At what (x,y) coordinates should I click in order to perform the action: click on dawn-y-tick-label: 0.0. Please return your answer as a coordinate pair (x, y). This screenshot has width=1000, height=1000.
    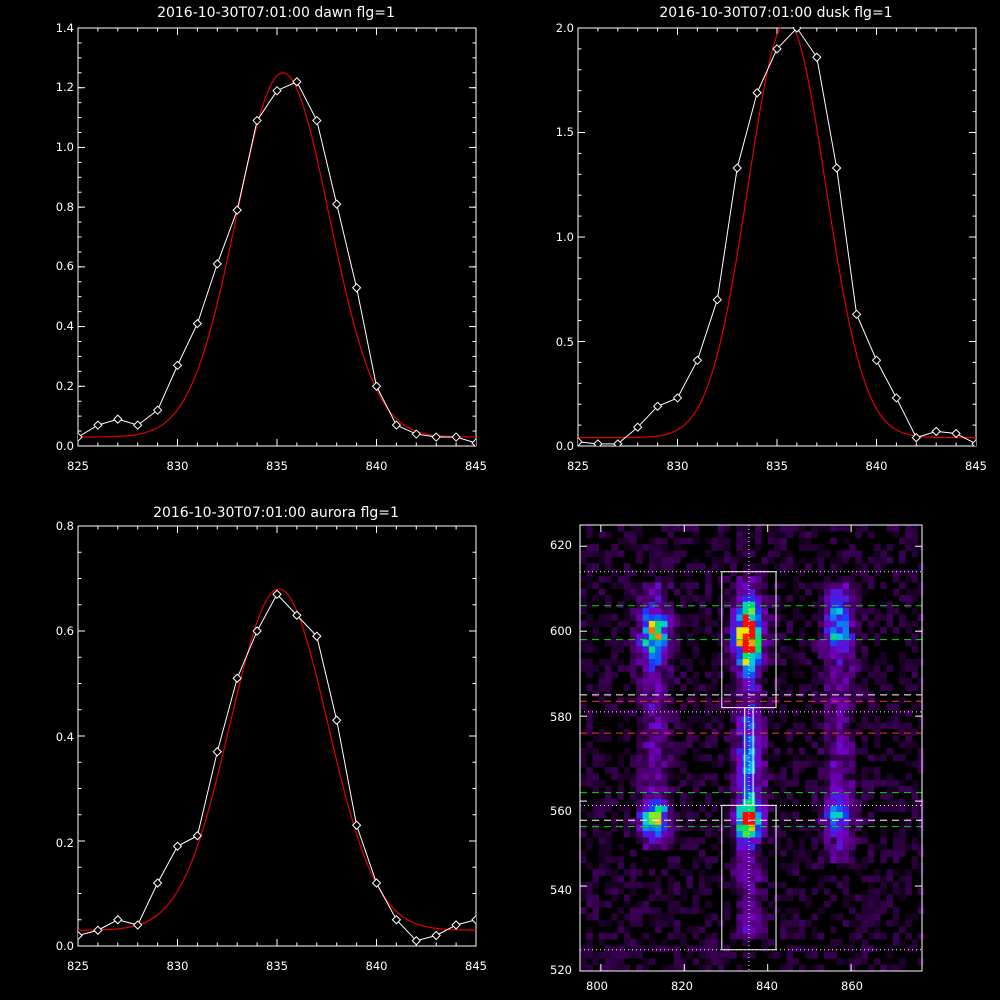
    Looking at the image, I should click on (65, 446).